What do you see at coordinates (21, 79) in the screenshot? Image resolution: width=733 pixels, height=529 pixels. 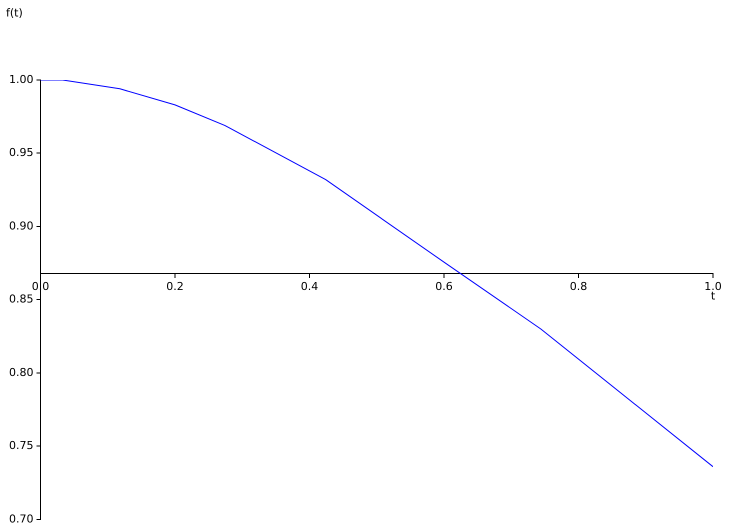 I see `y-tick-label: 1.00` at bounding box center [21, 79].